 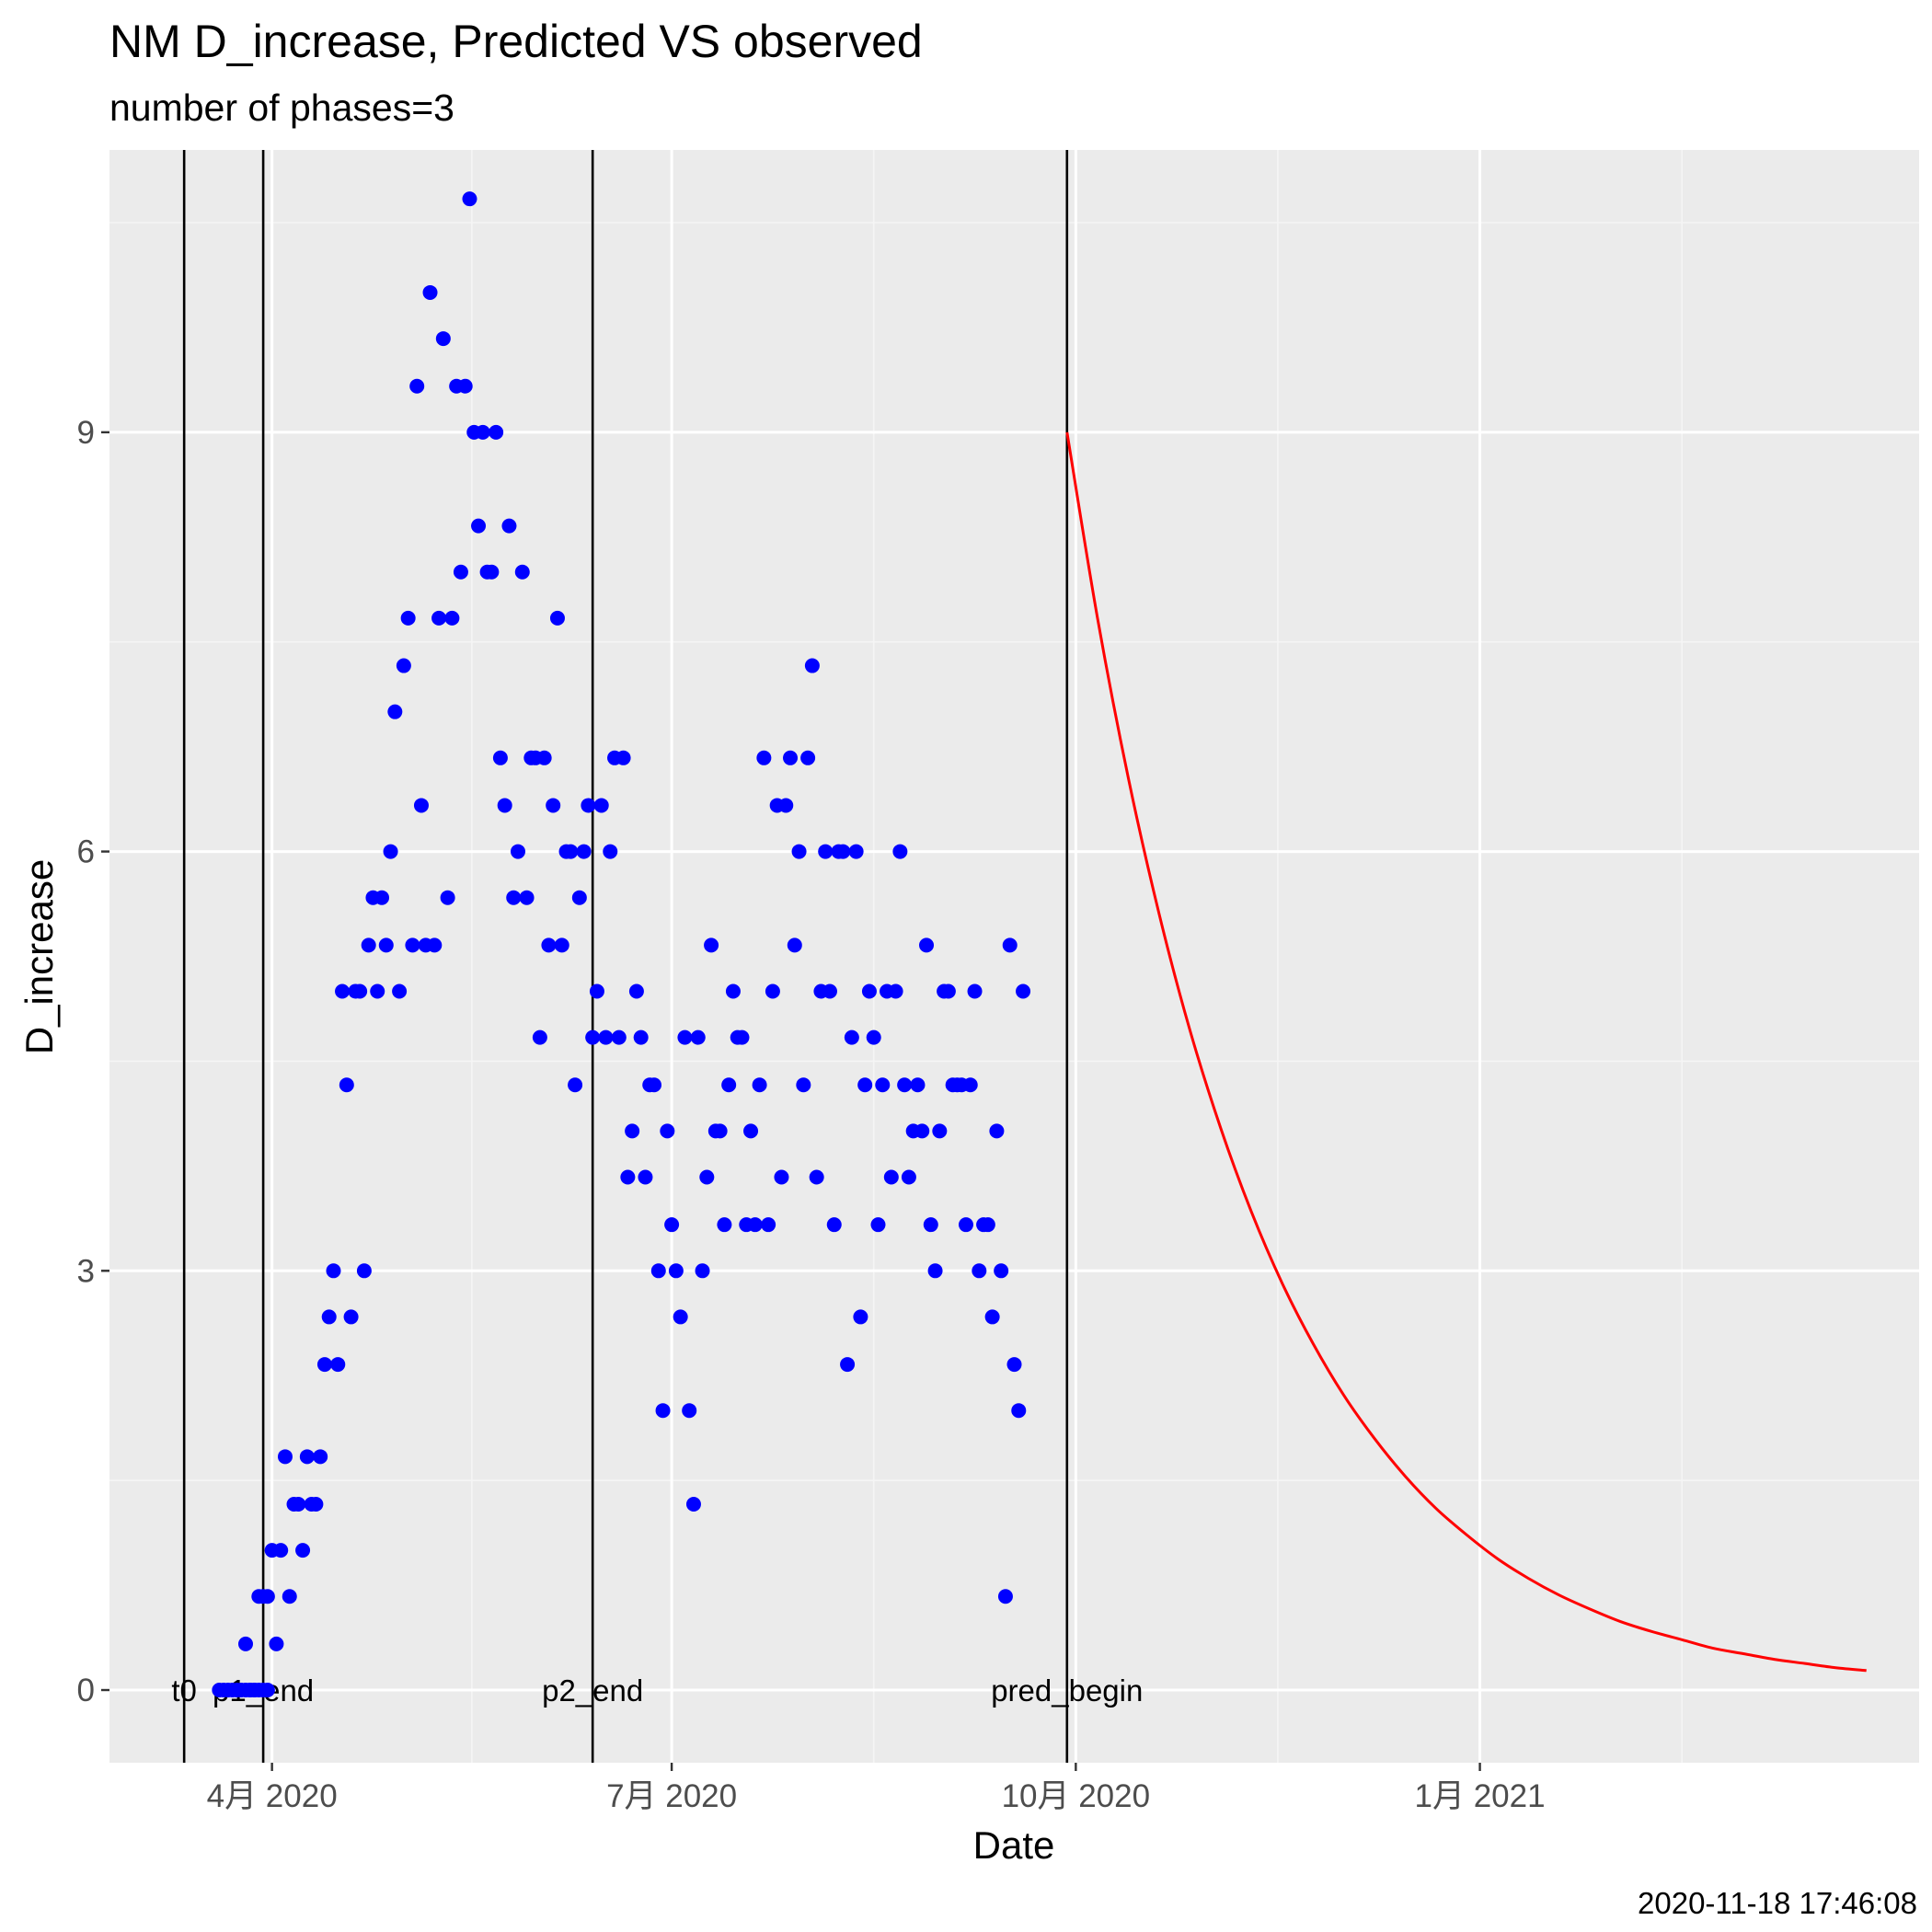 What do you see at coordinates (272, 1796) in the screenshot?
I see `x-tick-label: 4月 2020` at bounding box center [272, 1796].